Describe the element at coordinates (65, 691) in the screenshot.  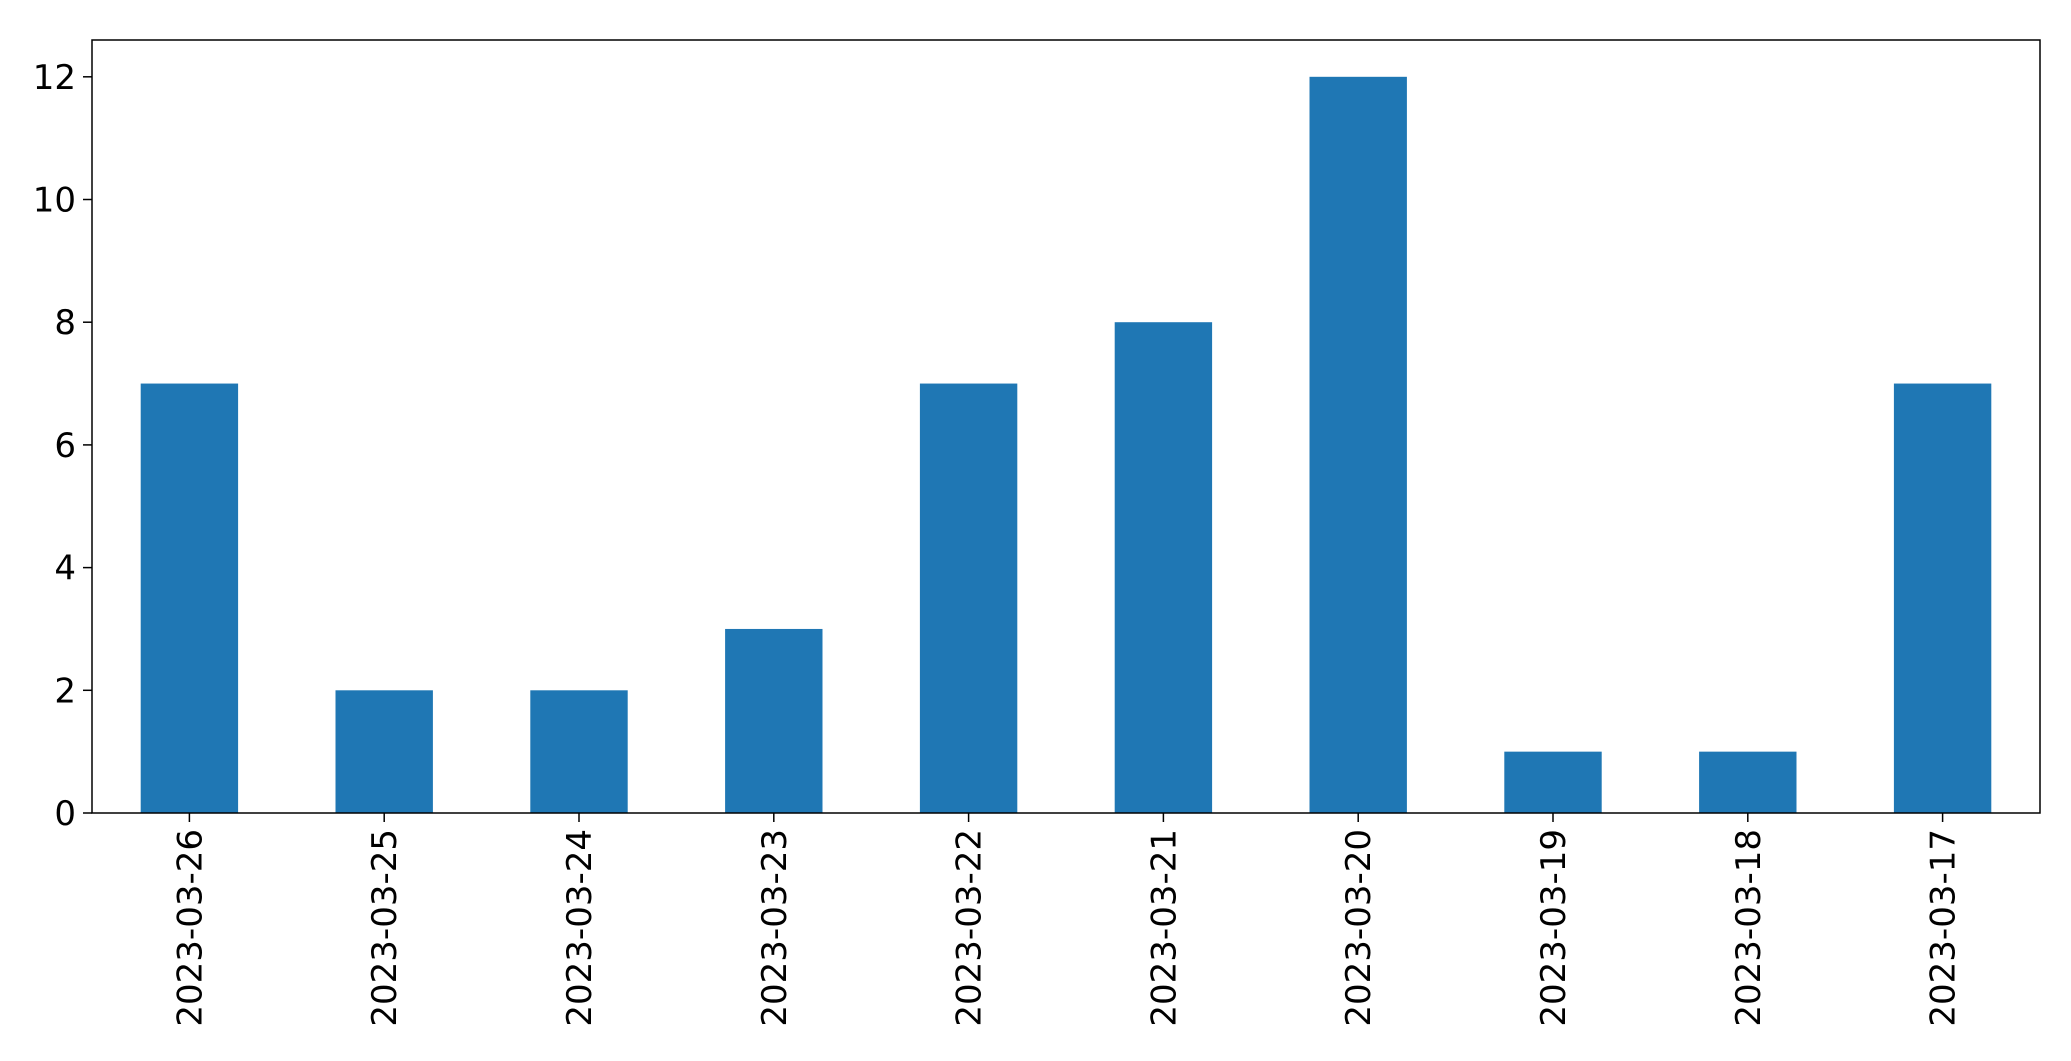
I see `y-tick-label: 2` at that location.